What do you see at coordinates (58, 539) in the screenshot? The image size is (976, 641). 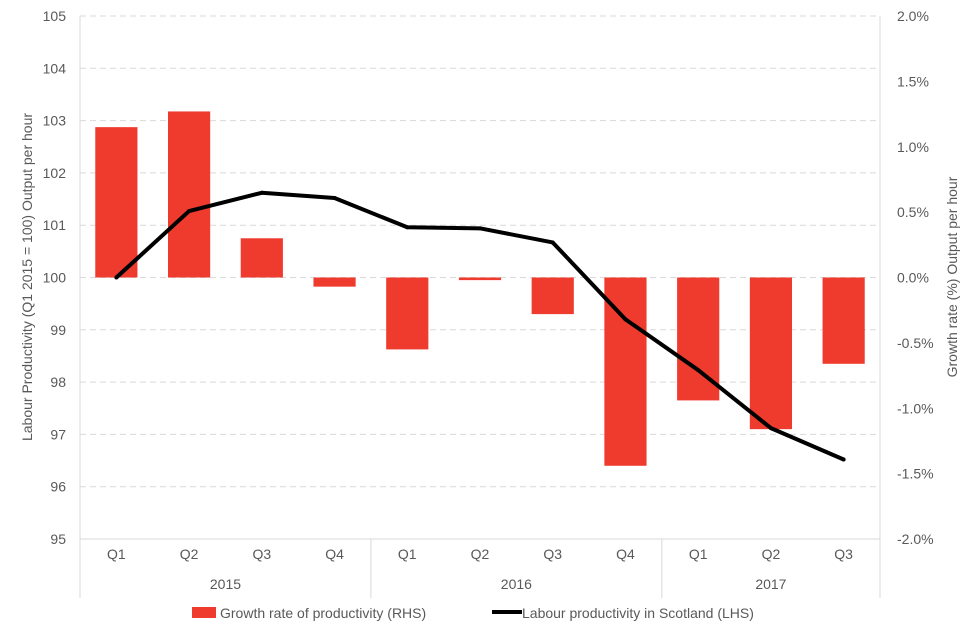 I see `left-tick-label: 95` at bounding box center [58, 539].